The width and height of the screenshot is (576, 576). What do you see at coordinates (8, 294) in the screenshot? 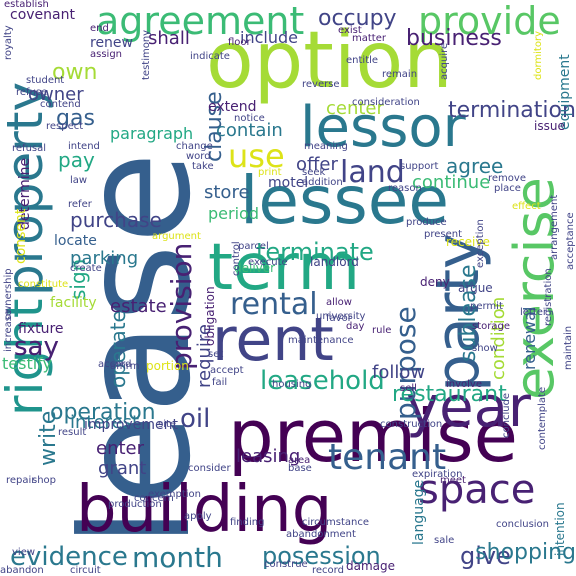
I see `cloud-word: ownership` at bounding box center [8, 294].